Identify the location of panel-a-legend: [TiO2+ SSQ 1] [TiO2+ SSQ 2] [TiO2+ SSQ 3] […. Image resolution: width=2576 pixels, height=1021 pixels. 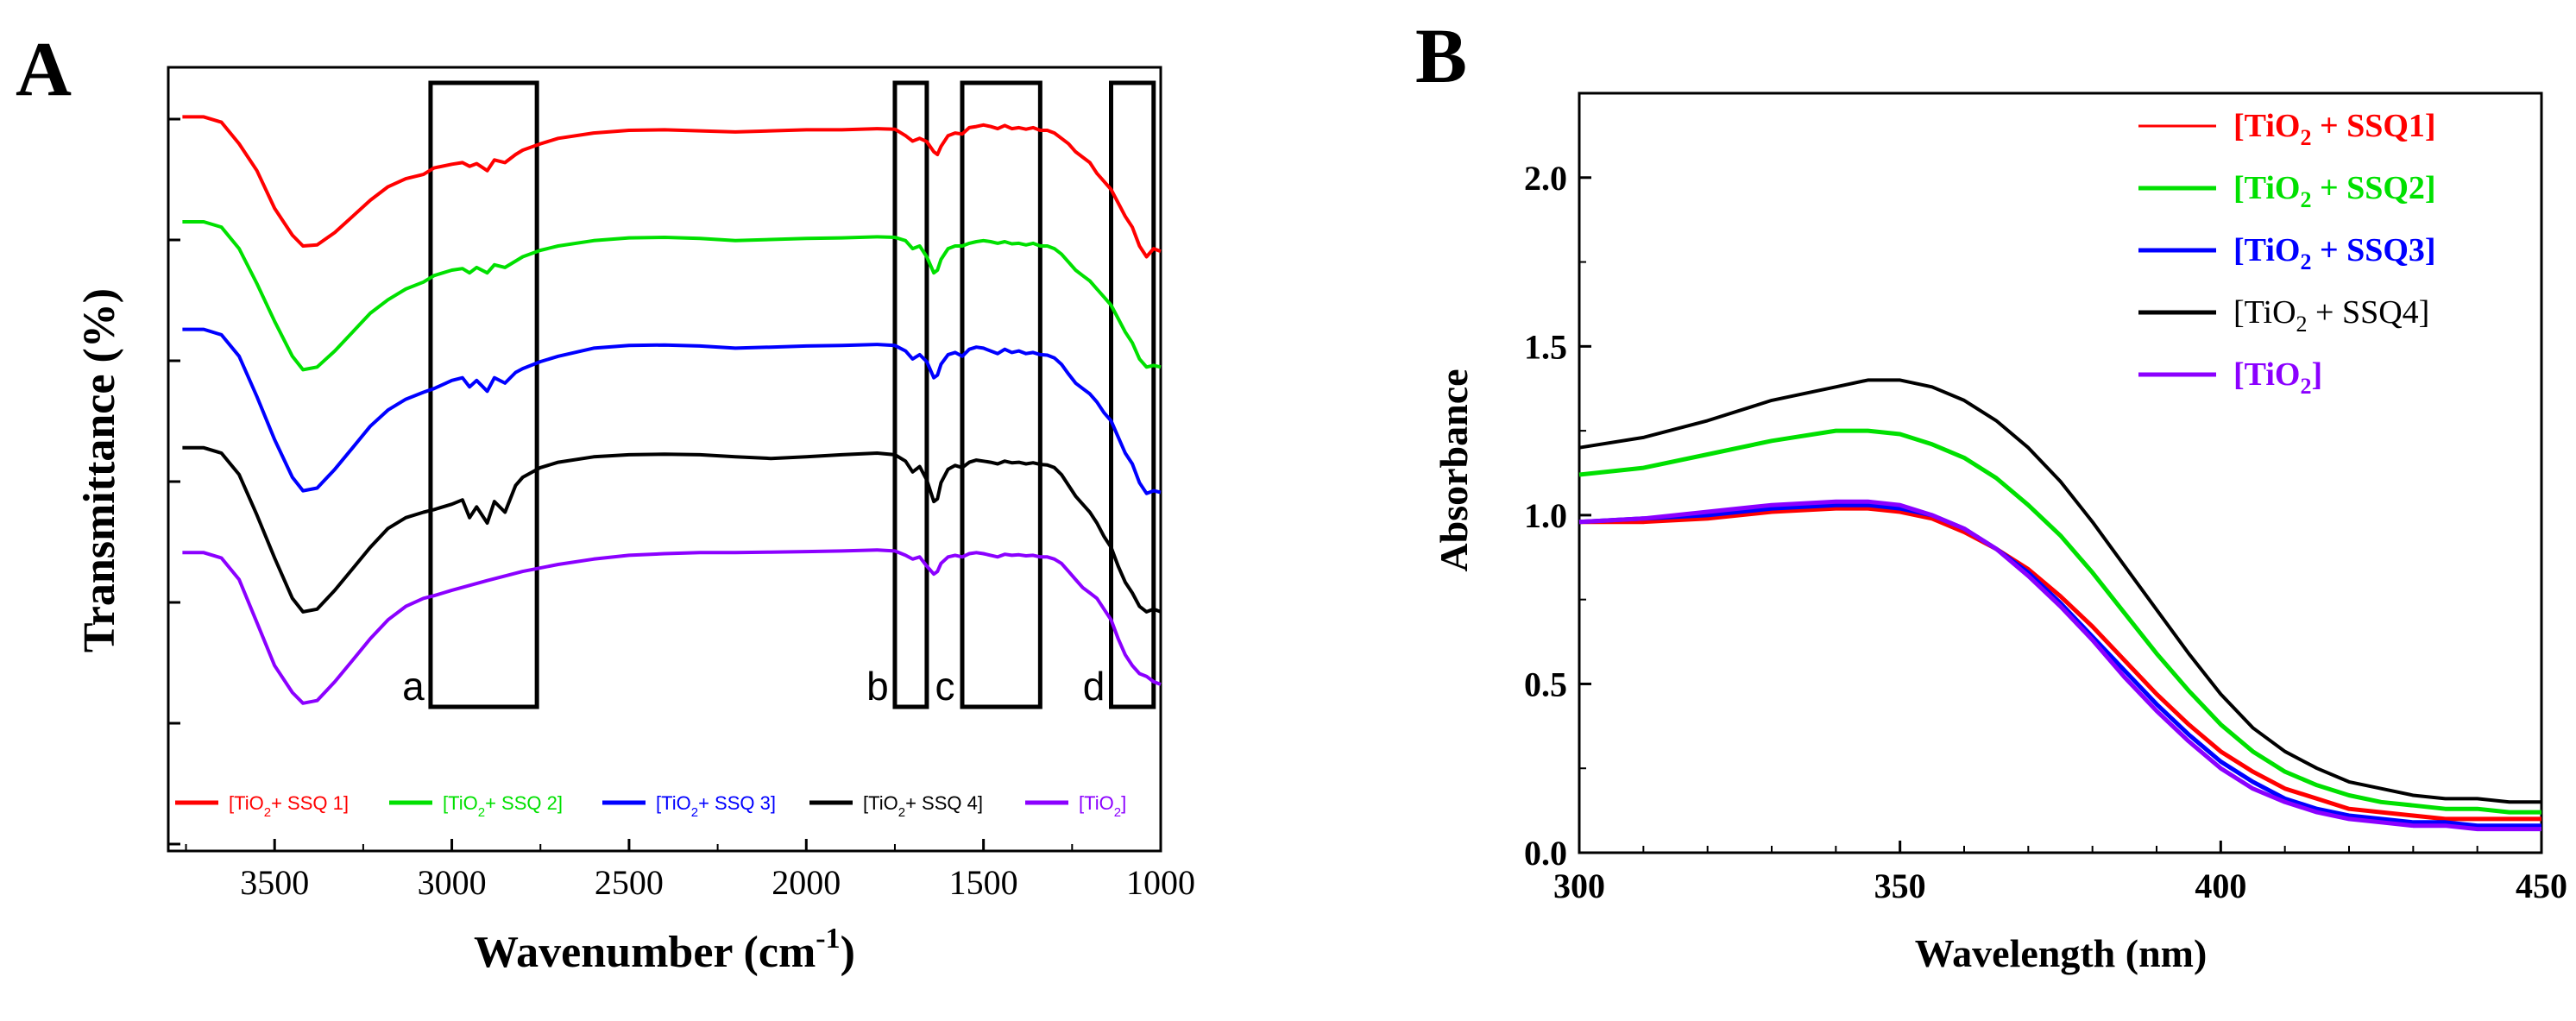
(650, 806).